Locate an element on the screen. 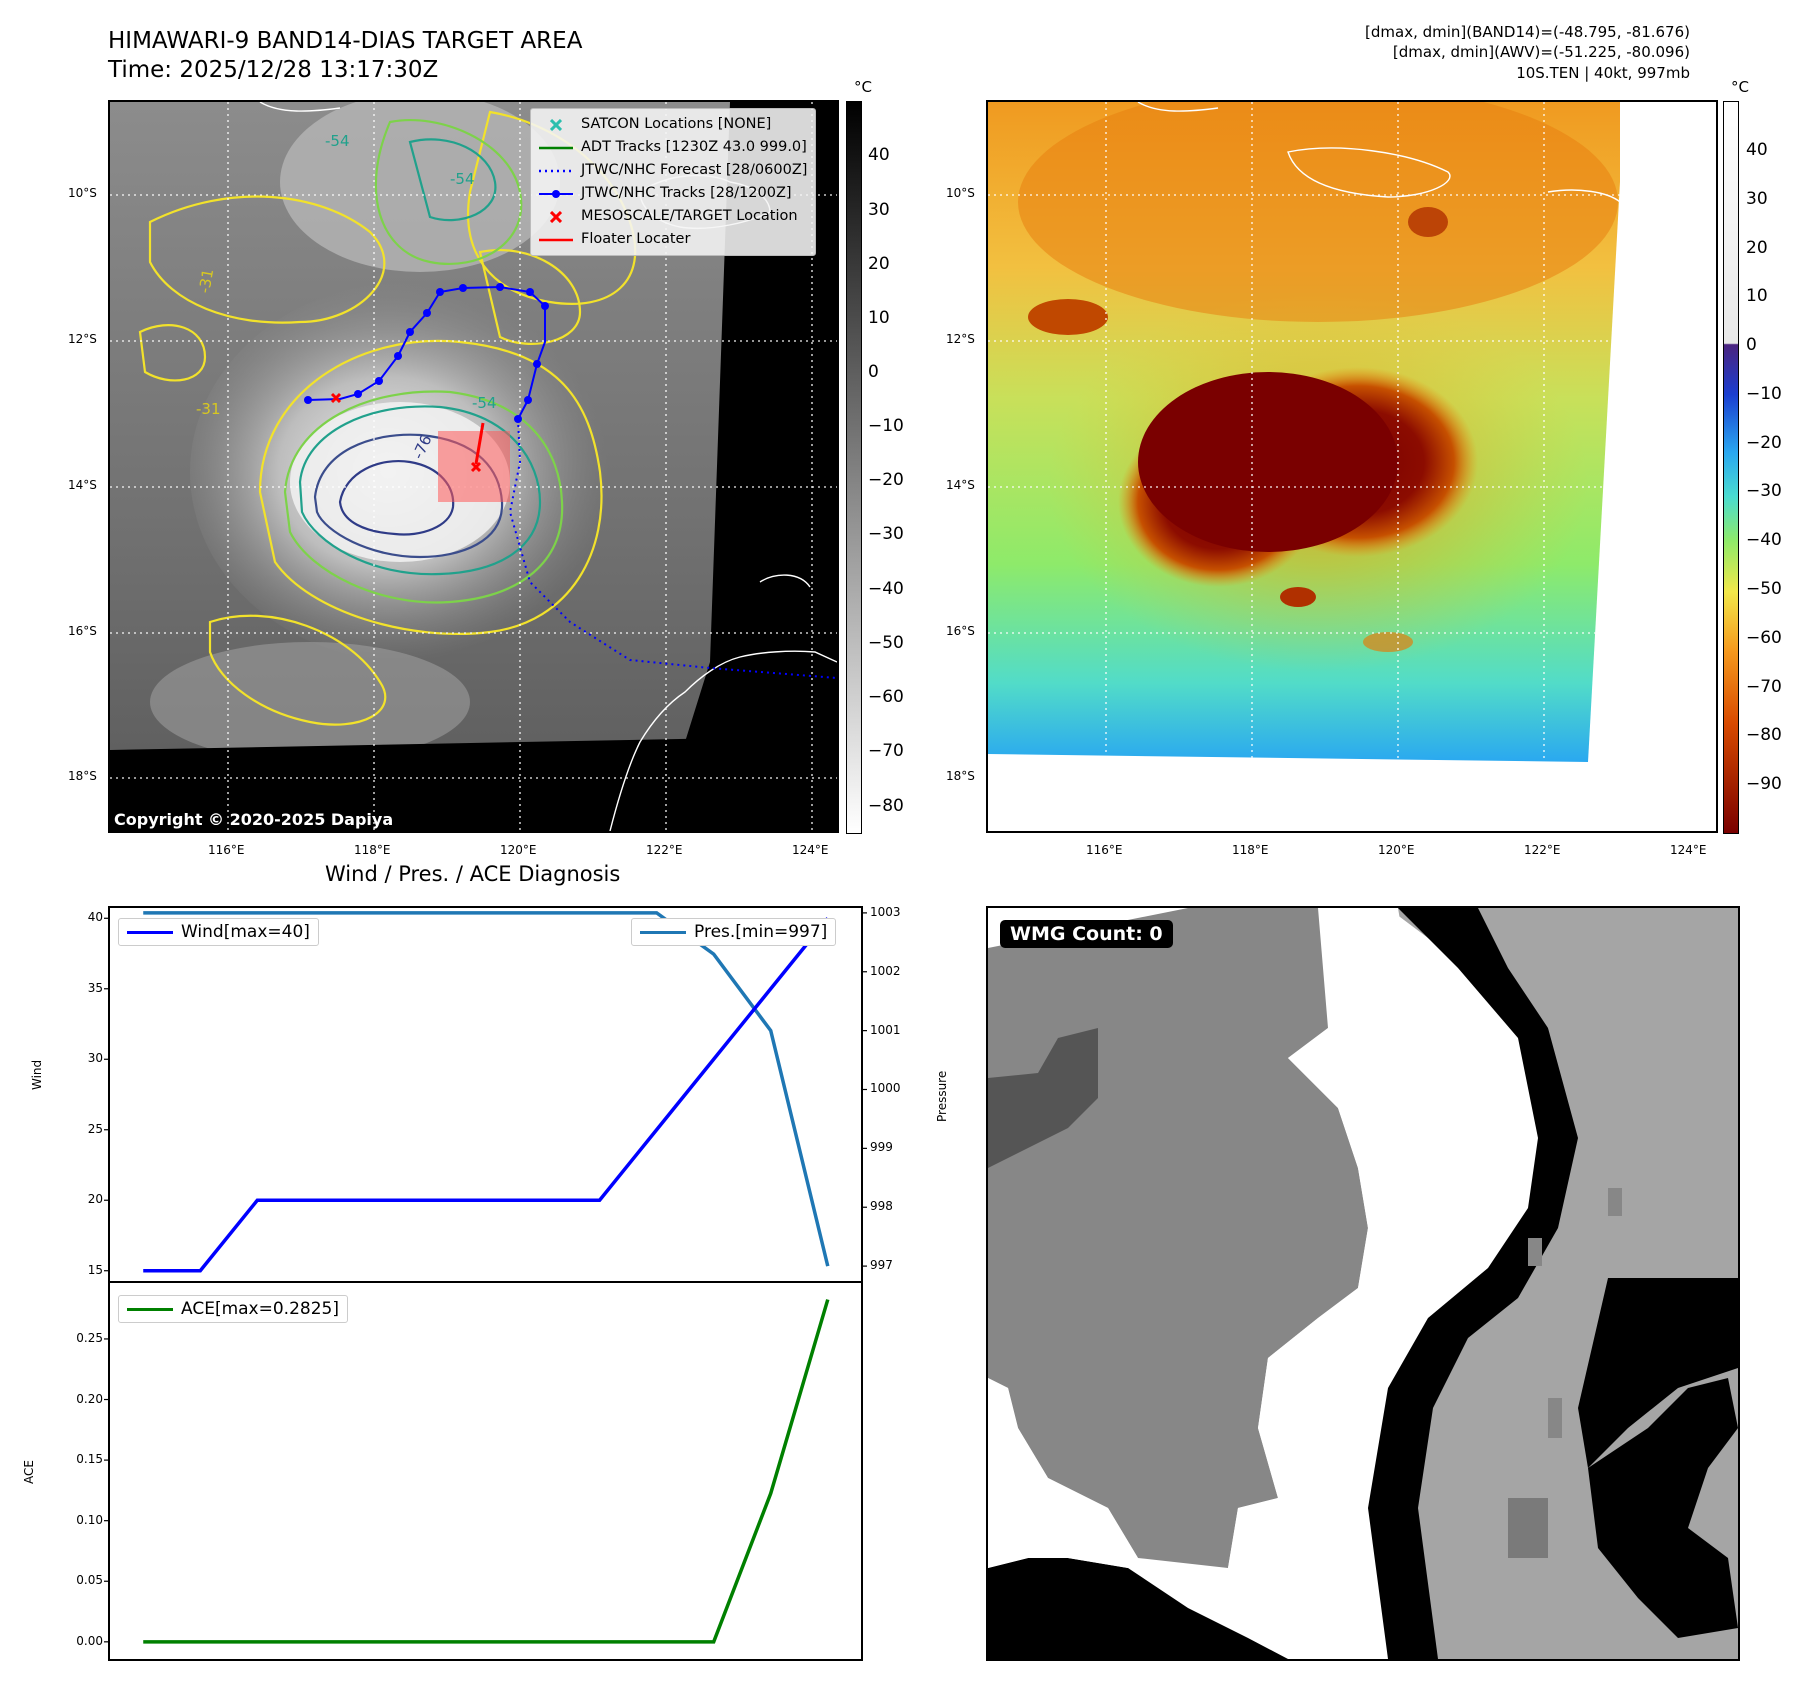  colorbar-color-tick: −90 is located at coordinates (1764, 784).